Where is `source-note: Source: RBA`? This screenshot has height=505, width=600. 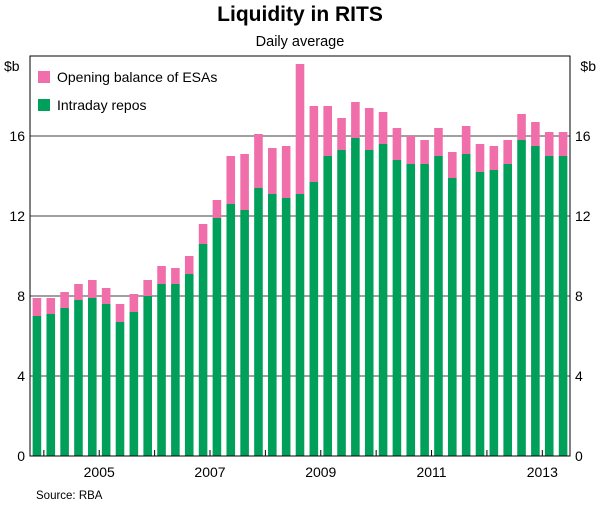
source-note: Source: RBA is located at coordinates (69, 496).